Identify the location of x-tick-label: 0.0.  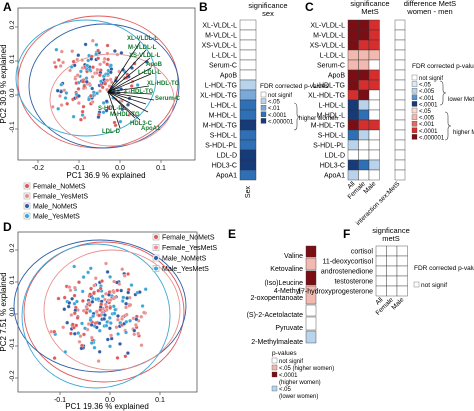
(110, 400).